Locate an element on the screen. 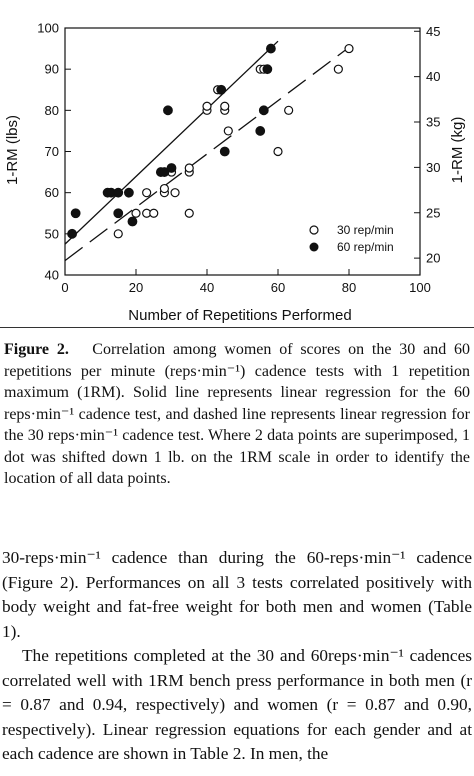  x-tick-label-1: 20 is located at coordinates (136, 287).